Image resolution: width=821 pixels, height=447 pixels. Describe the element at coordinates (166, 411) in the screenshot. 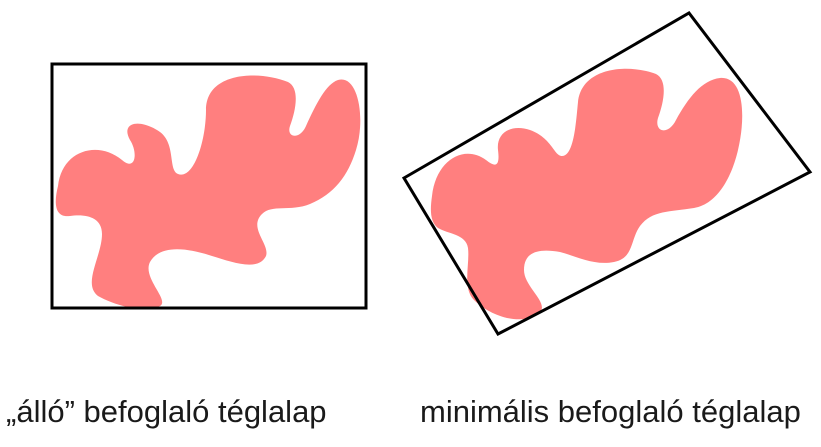

I see `left-caption: „álló” befoglaló téglalap` at that location.